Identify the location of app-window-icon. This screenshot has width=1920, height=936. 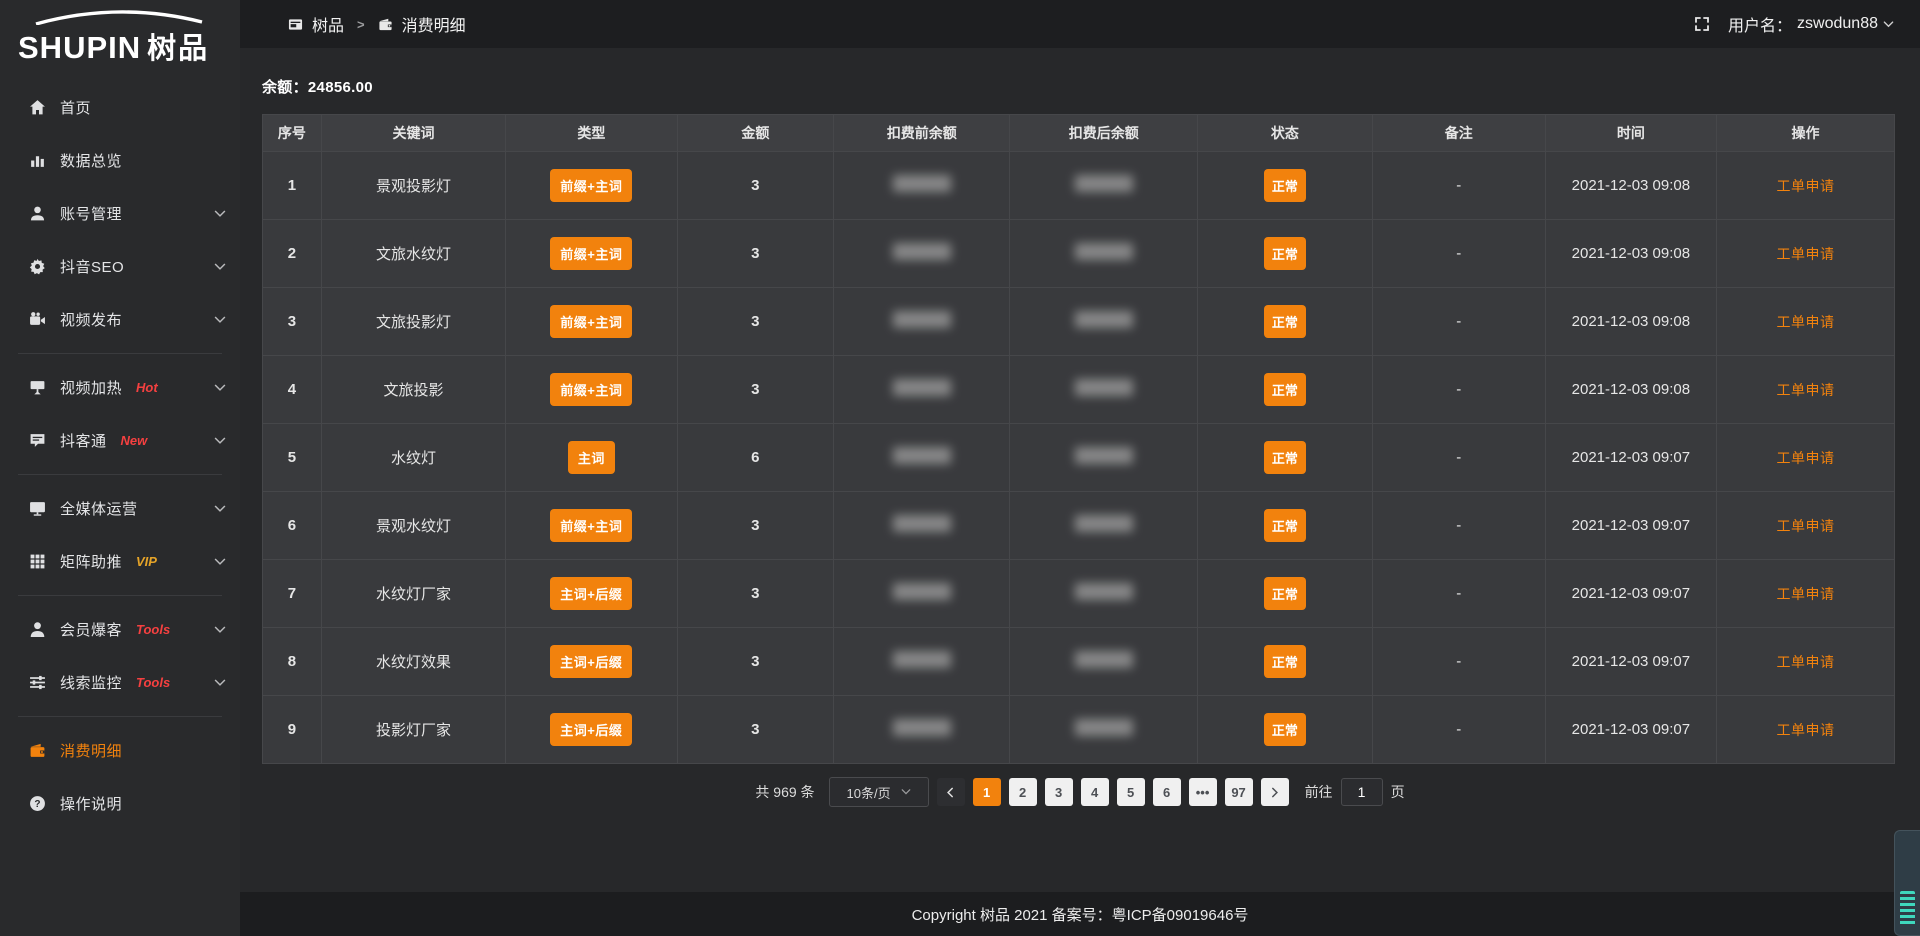
(295, 24).